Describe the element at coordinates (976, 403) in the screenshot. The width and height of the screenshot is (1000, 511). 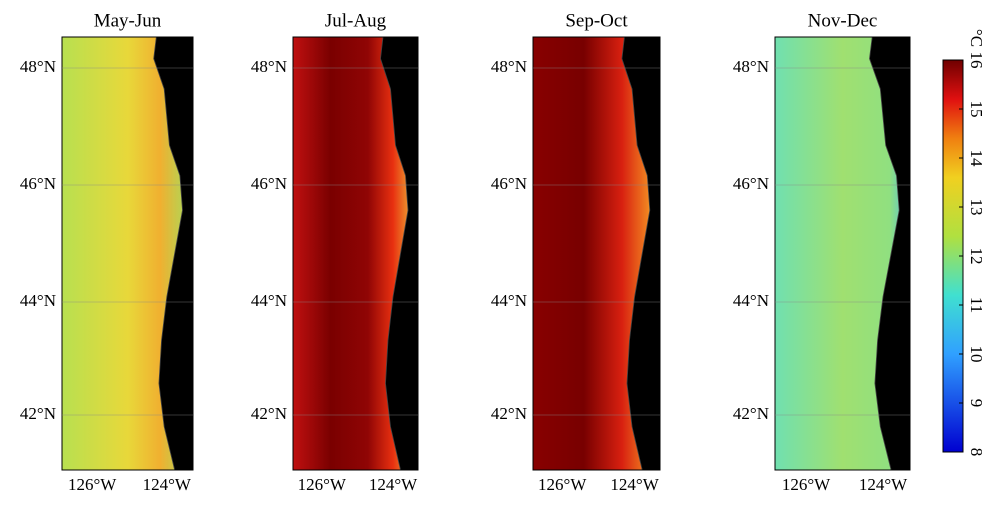
I see `colorbar-tick-label: 9` at that location.